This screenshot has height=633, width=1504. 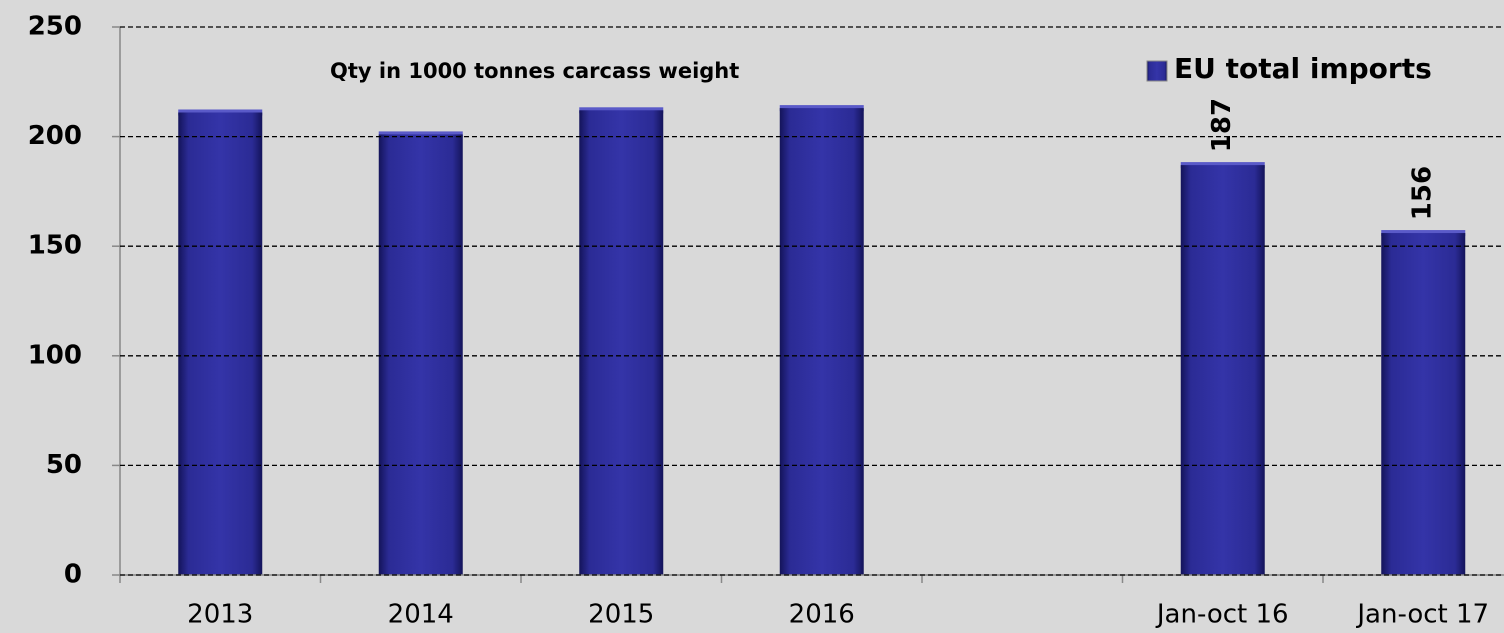 What do you see at coordinates (1423, 193) in the screenshot?
I see `value-label: 156` at bounding box center [1423, 193].